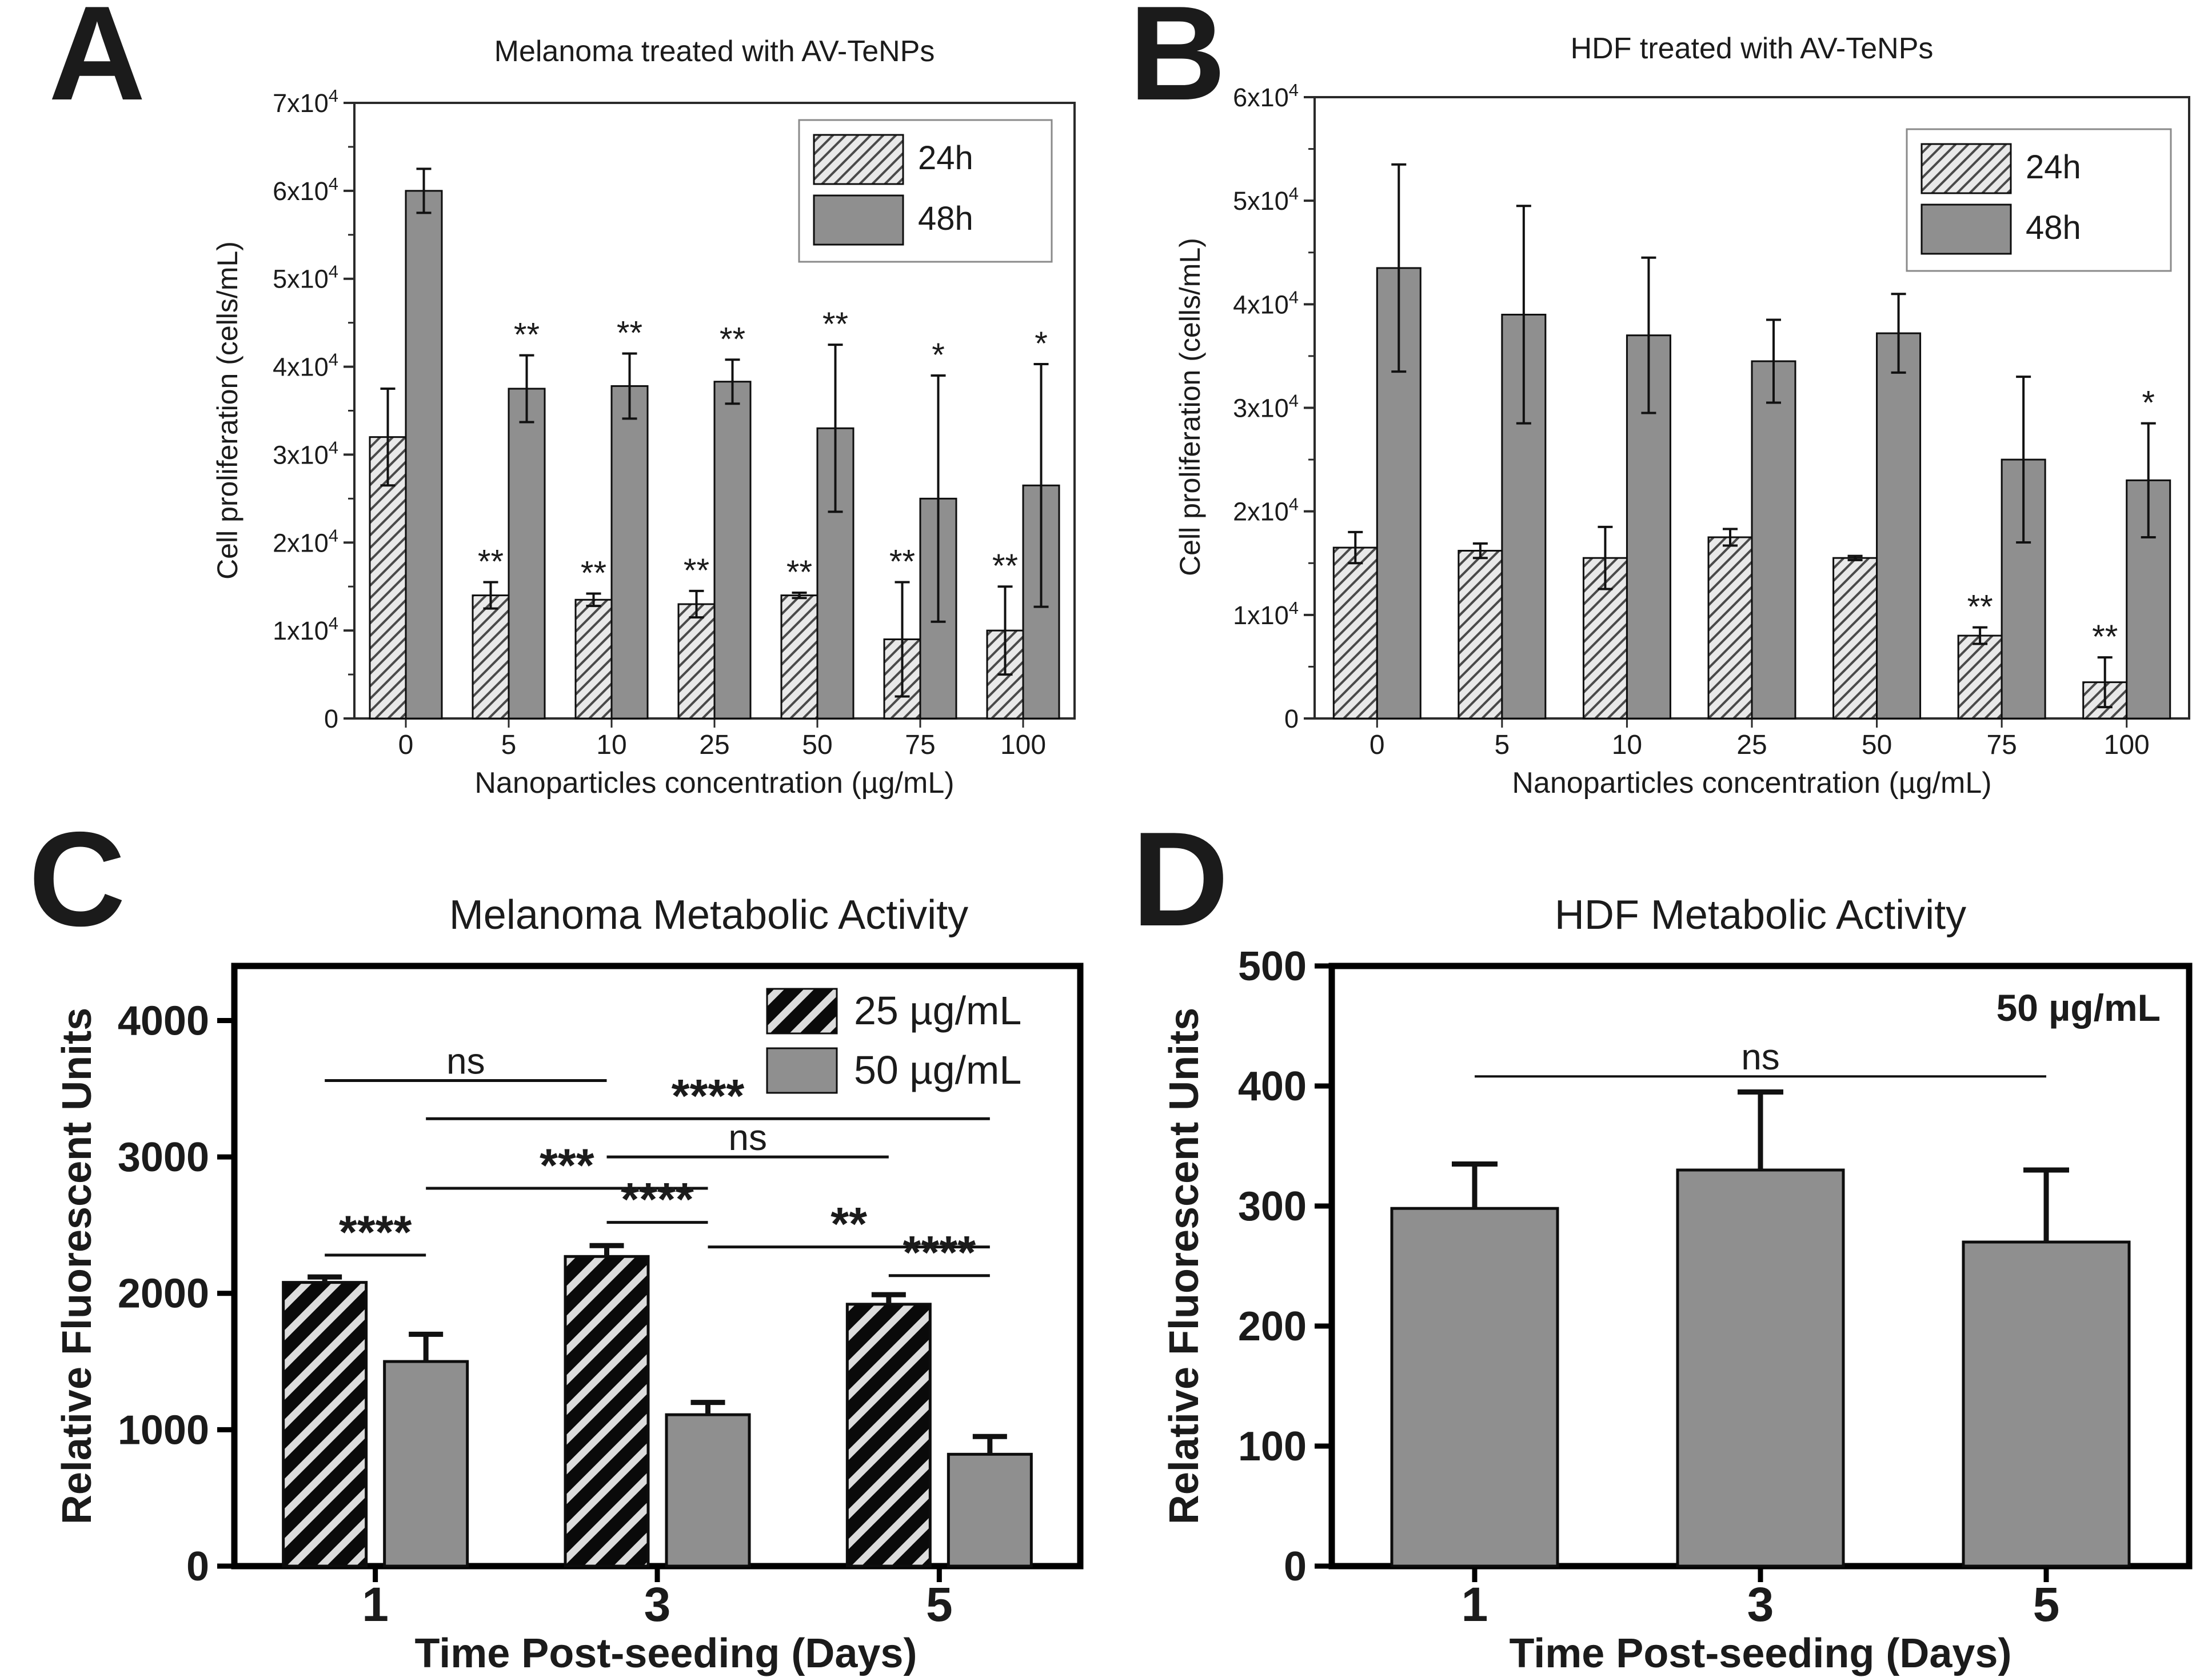  I want to click on y-tick-label: 200, so click(1272, 1326).